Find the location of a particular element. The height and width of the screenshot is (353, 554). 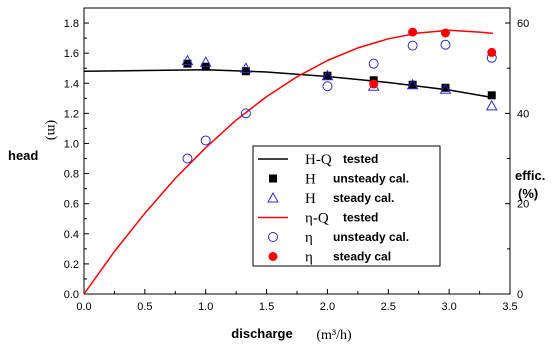

y-tick-label: 0.0 is located at coordinates (71, 295).